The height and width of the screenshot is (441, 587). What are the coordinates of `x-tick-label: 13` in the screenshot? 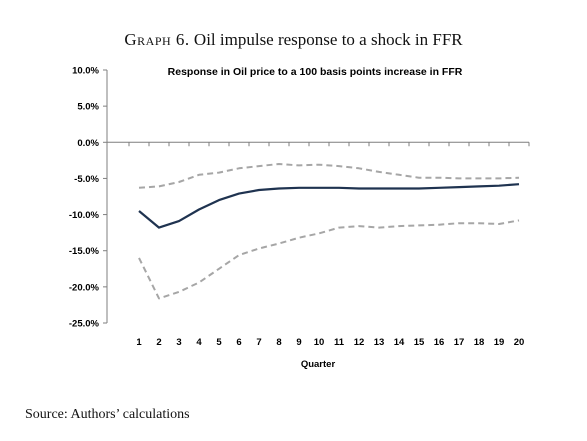 It's located at (379, 342).